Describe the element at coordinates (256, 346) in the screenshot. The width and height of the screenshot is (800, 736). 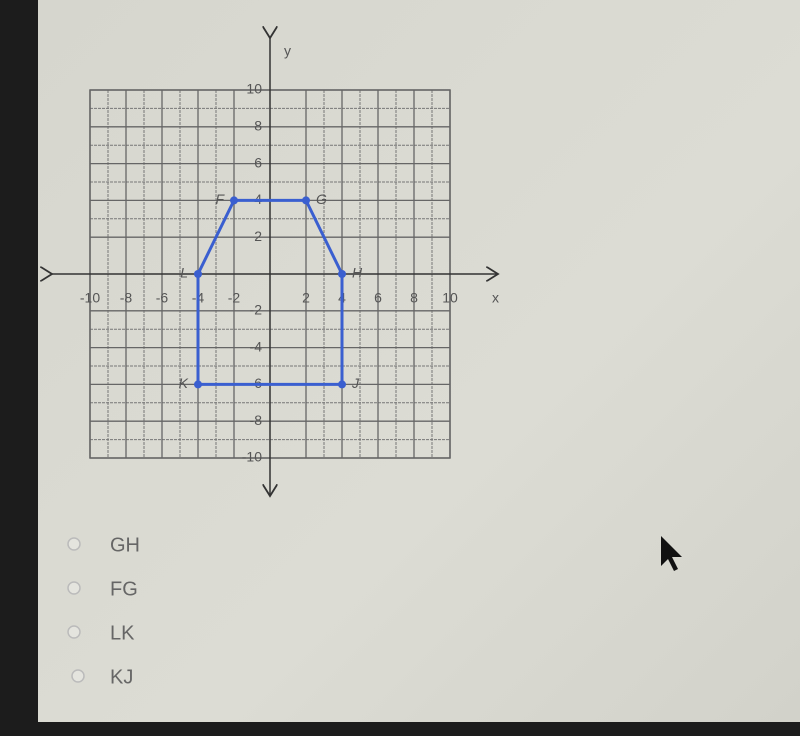
I see `y-tick-label: -4` at that location.